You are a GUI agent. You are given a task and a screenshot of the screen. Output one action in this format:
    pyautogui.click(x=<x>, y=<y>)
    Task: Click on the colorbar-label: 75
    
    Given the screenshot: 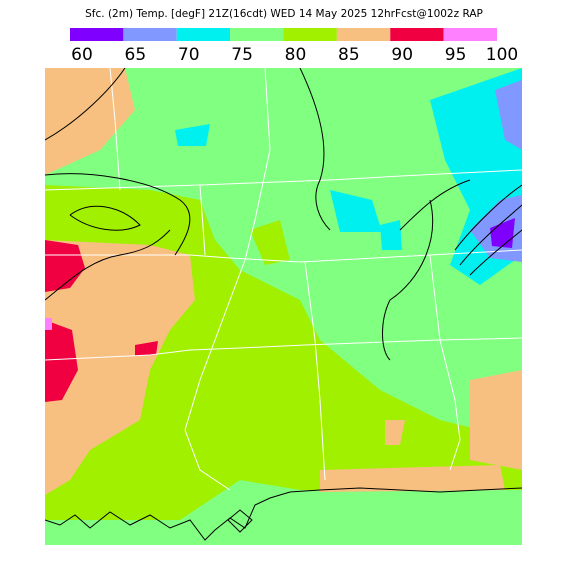 What is the action you would take?
    pyautogui.click(x=242, y=55)
    